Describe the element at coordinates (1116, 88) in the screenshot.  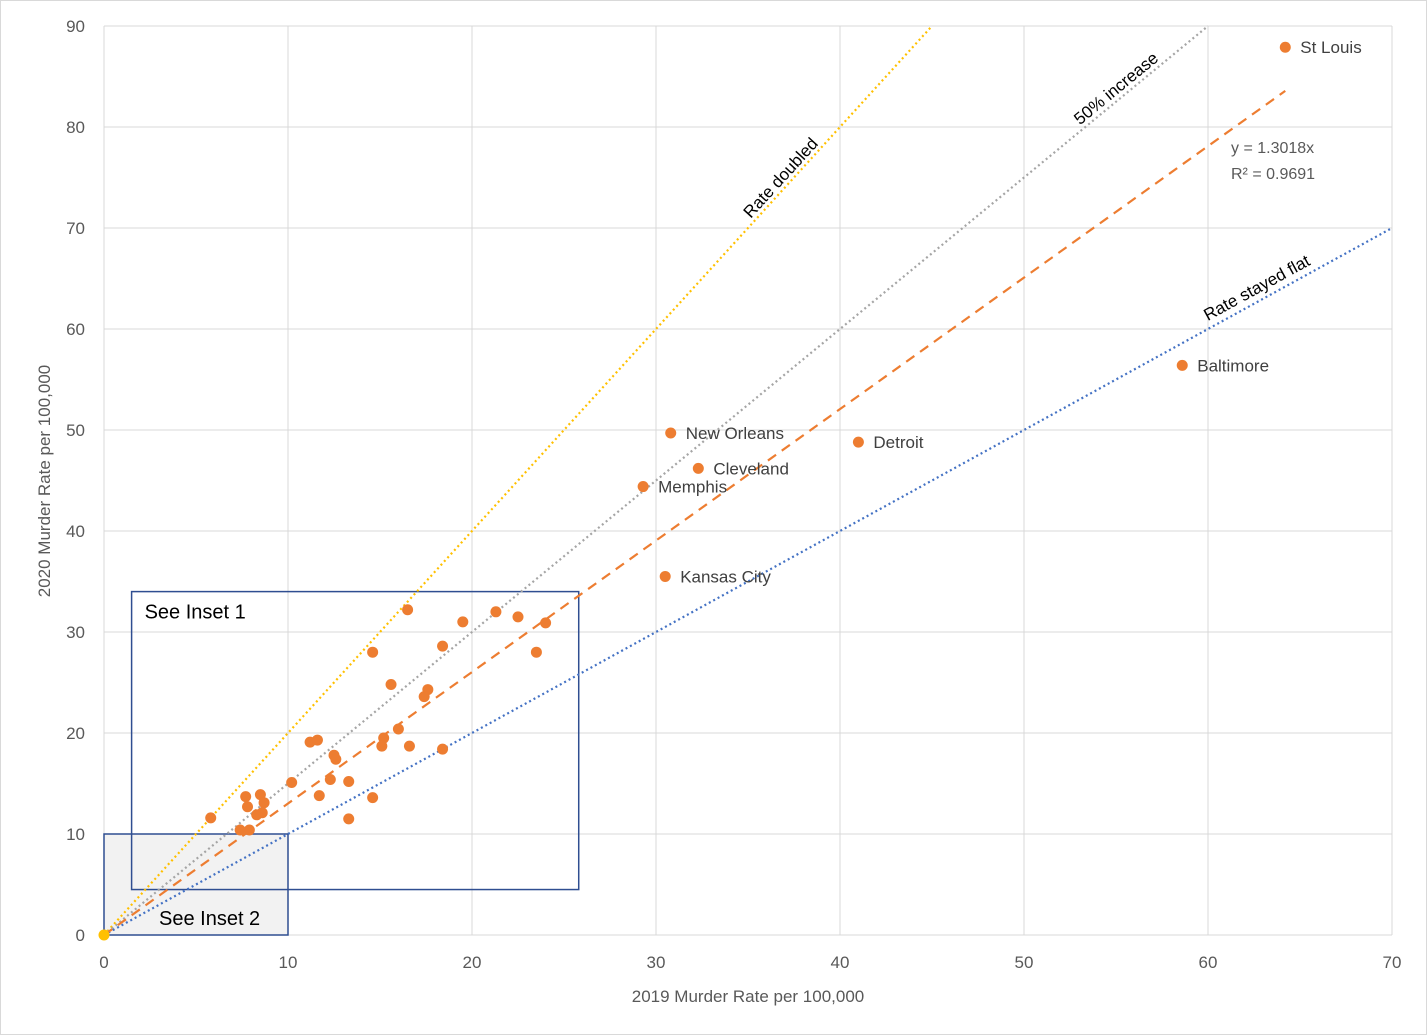
I see `ref-line-label-fifty: 50% increase` at that location.